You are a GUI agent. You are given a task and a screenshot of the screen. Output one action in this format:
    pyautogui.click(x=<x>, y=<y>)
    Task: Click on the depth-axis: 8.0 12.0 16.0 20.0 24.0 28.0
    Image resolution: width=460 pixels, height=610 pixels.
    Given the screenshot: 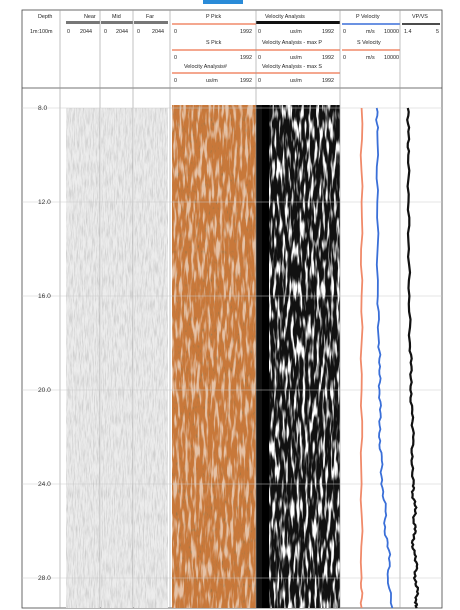 What is the action you would take?
    pyautogui.click(x=44, y=343)
    